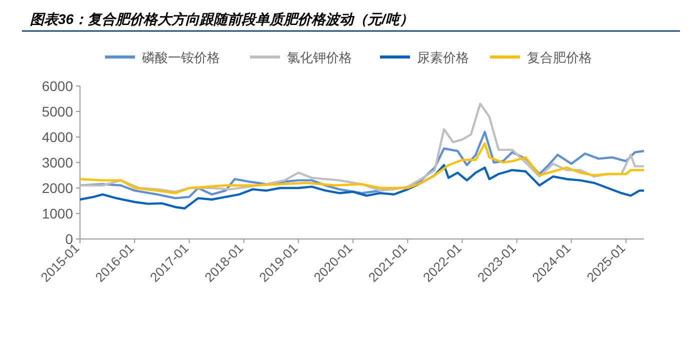 The width and height of the screenshot is (697, 340). Describe the element at coordinates (443, 57) in the screenshot. I see `legend-label: 尿素价格` at that location.